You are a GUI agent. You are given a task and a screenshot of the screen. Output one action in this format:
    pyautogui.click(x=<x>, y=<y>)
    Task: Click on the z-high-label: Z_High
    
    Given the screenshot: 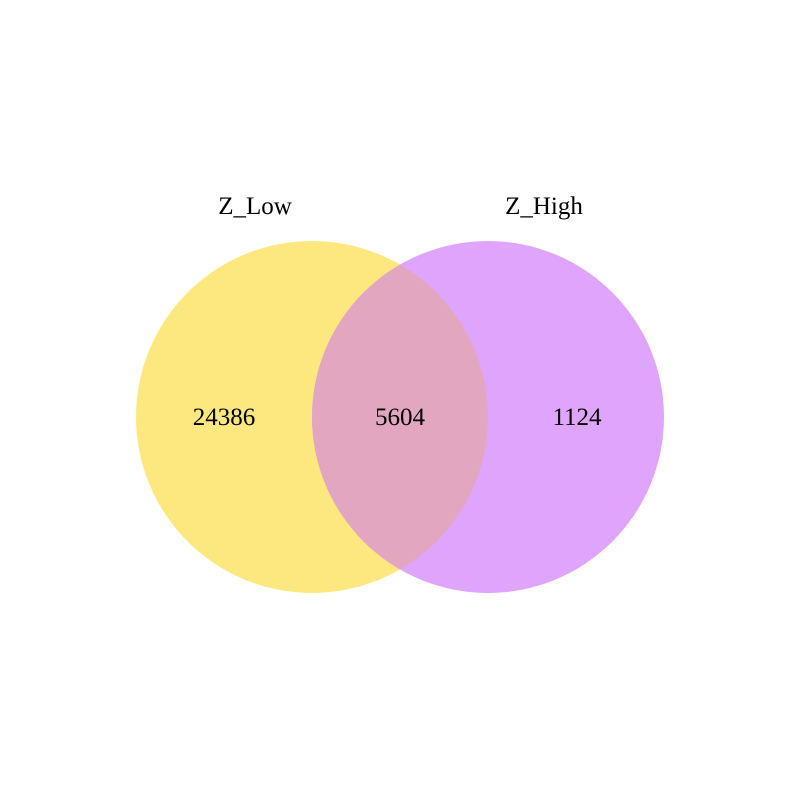 What is the action you would take?
    pyautogui.click(x=544, y=206)
    